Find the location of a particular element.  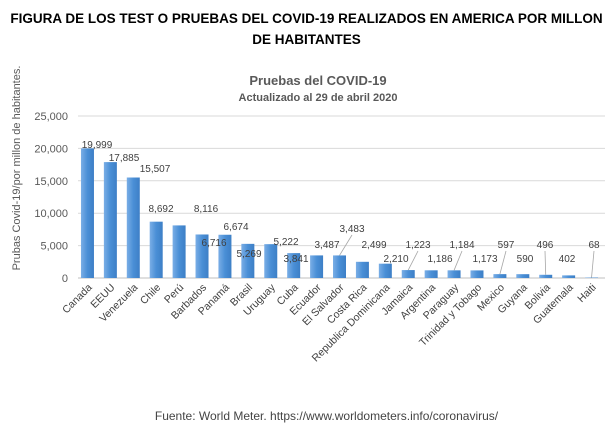

chart-title: Pruebas del COVID-19 is located at coordinates (317, 80).